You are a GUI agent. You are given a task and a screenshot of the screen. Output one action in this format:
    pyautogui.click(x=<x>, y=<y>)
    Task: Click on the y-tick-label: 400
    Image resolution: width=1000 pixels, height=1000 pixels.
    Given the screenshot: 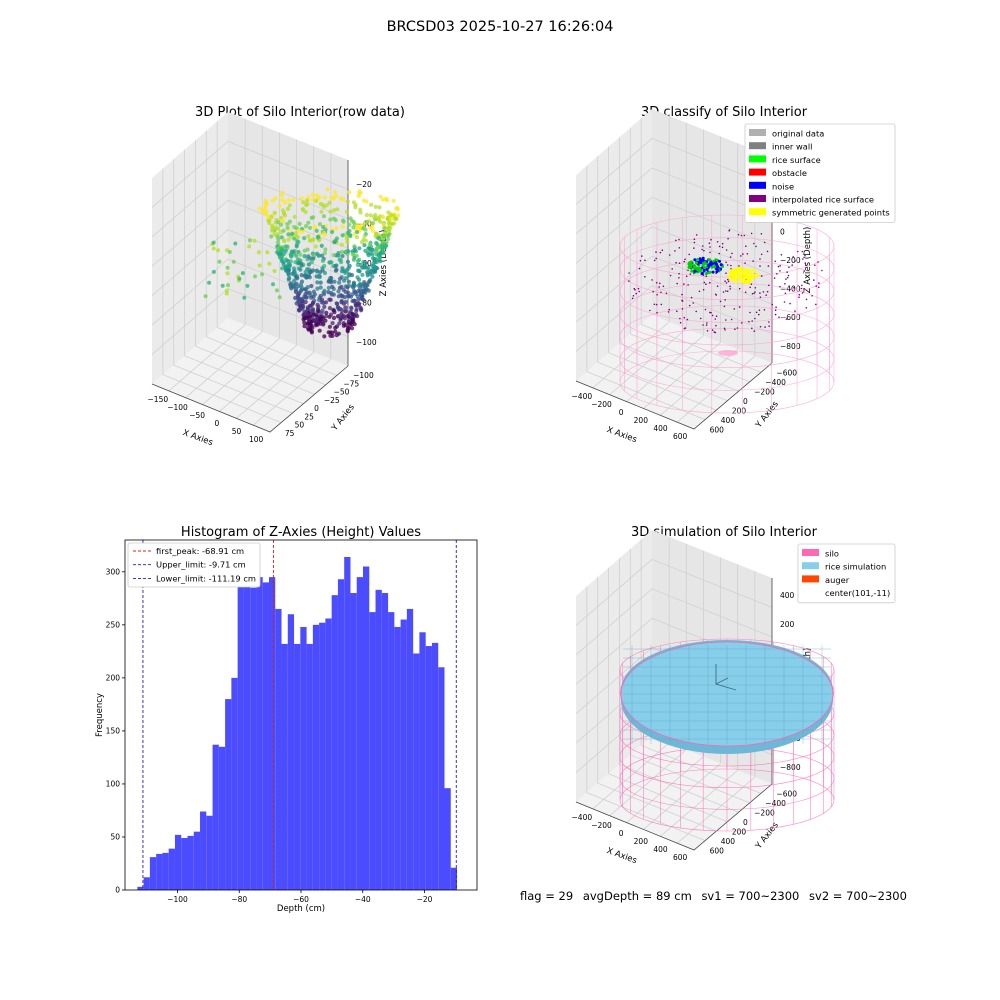 What is the action you would take?
    pyautogui.click(x=728, y=420)
    